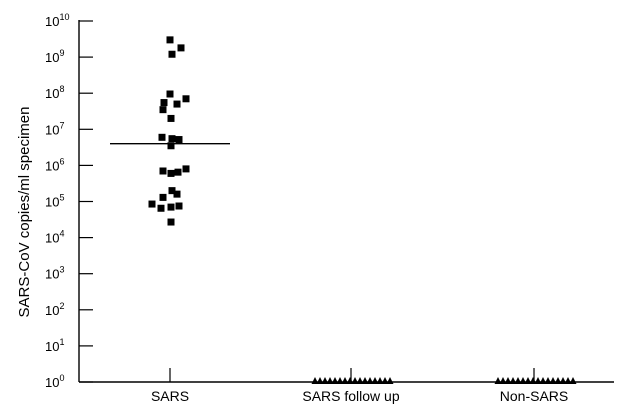 The height and width of the screenshot is (406, 620). What do you see at coordinates (350, 396) in the screenshot?
I see `x-category-label: SARS follow up` at bounding box center [350, 396].